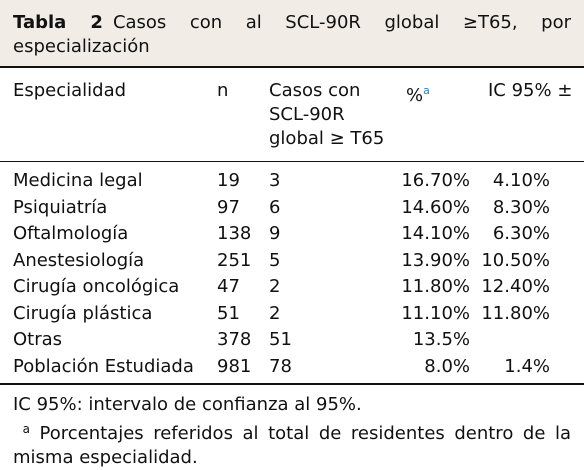  Describe the element at coordinates (280, 339) in the screenshot. I see `cell-casos: 51` at that location.